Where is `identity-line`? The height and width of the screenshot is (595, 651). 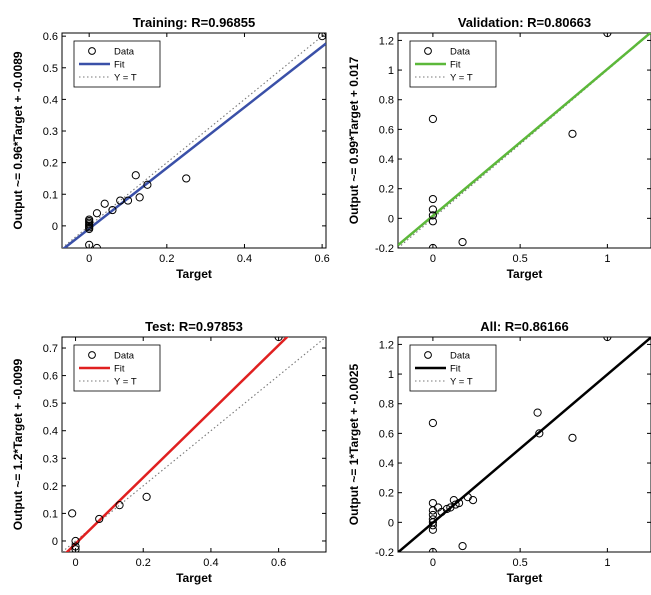 identity-line is located at coordinates (194, 140).